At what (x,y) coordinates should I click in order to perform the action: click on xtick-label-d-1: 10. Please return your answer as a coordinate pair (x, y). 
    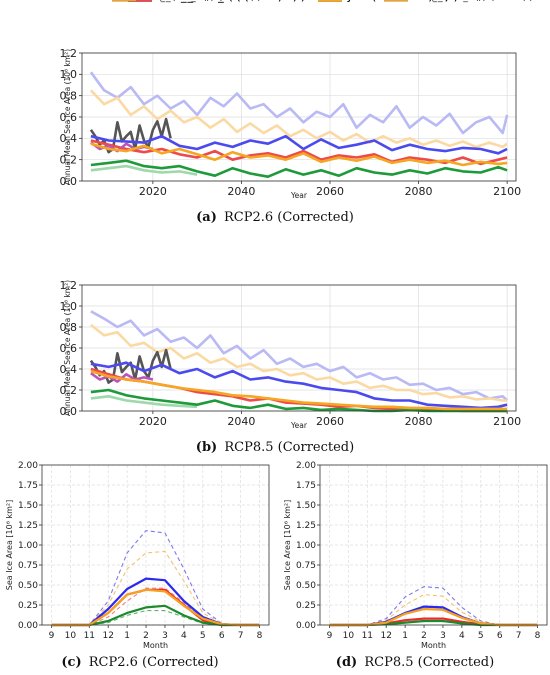
    Looking at the image, I should click on (349, 636).